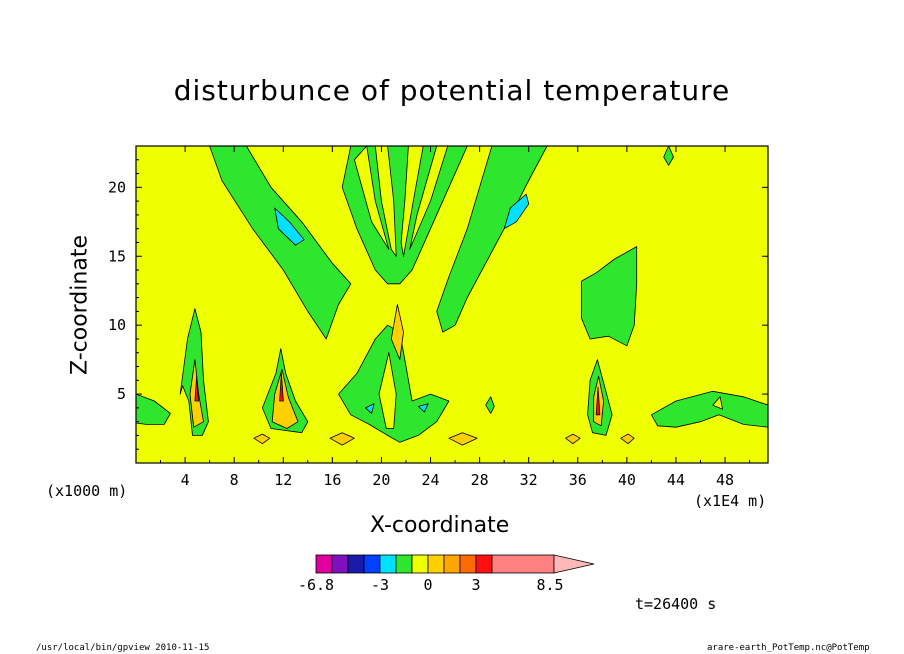 The height and width of the screenshot is (654, 904). I want to click on colorbar-extend-arrow, so click(574, 564).